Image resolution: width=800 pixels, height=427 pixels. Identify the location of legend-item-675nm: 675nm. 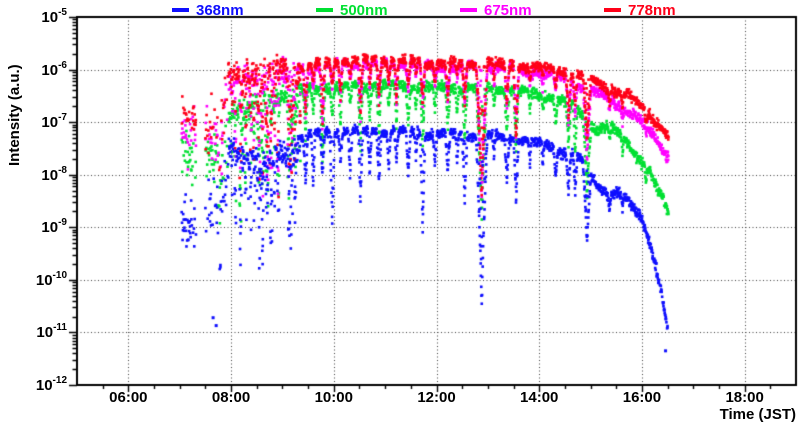
(496, 10).